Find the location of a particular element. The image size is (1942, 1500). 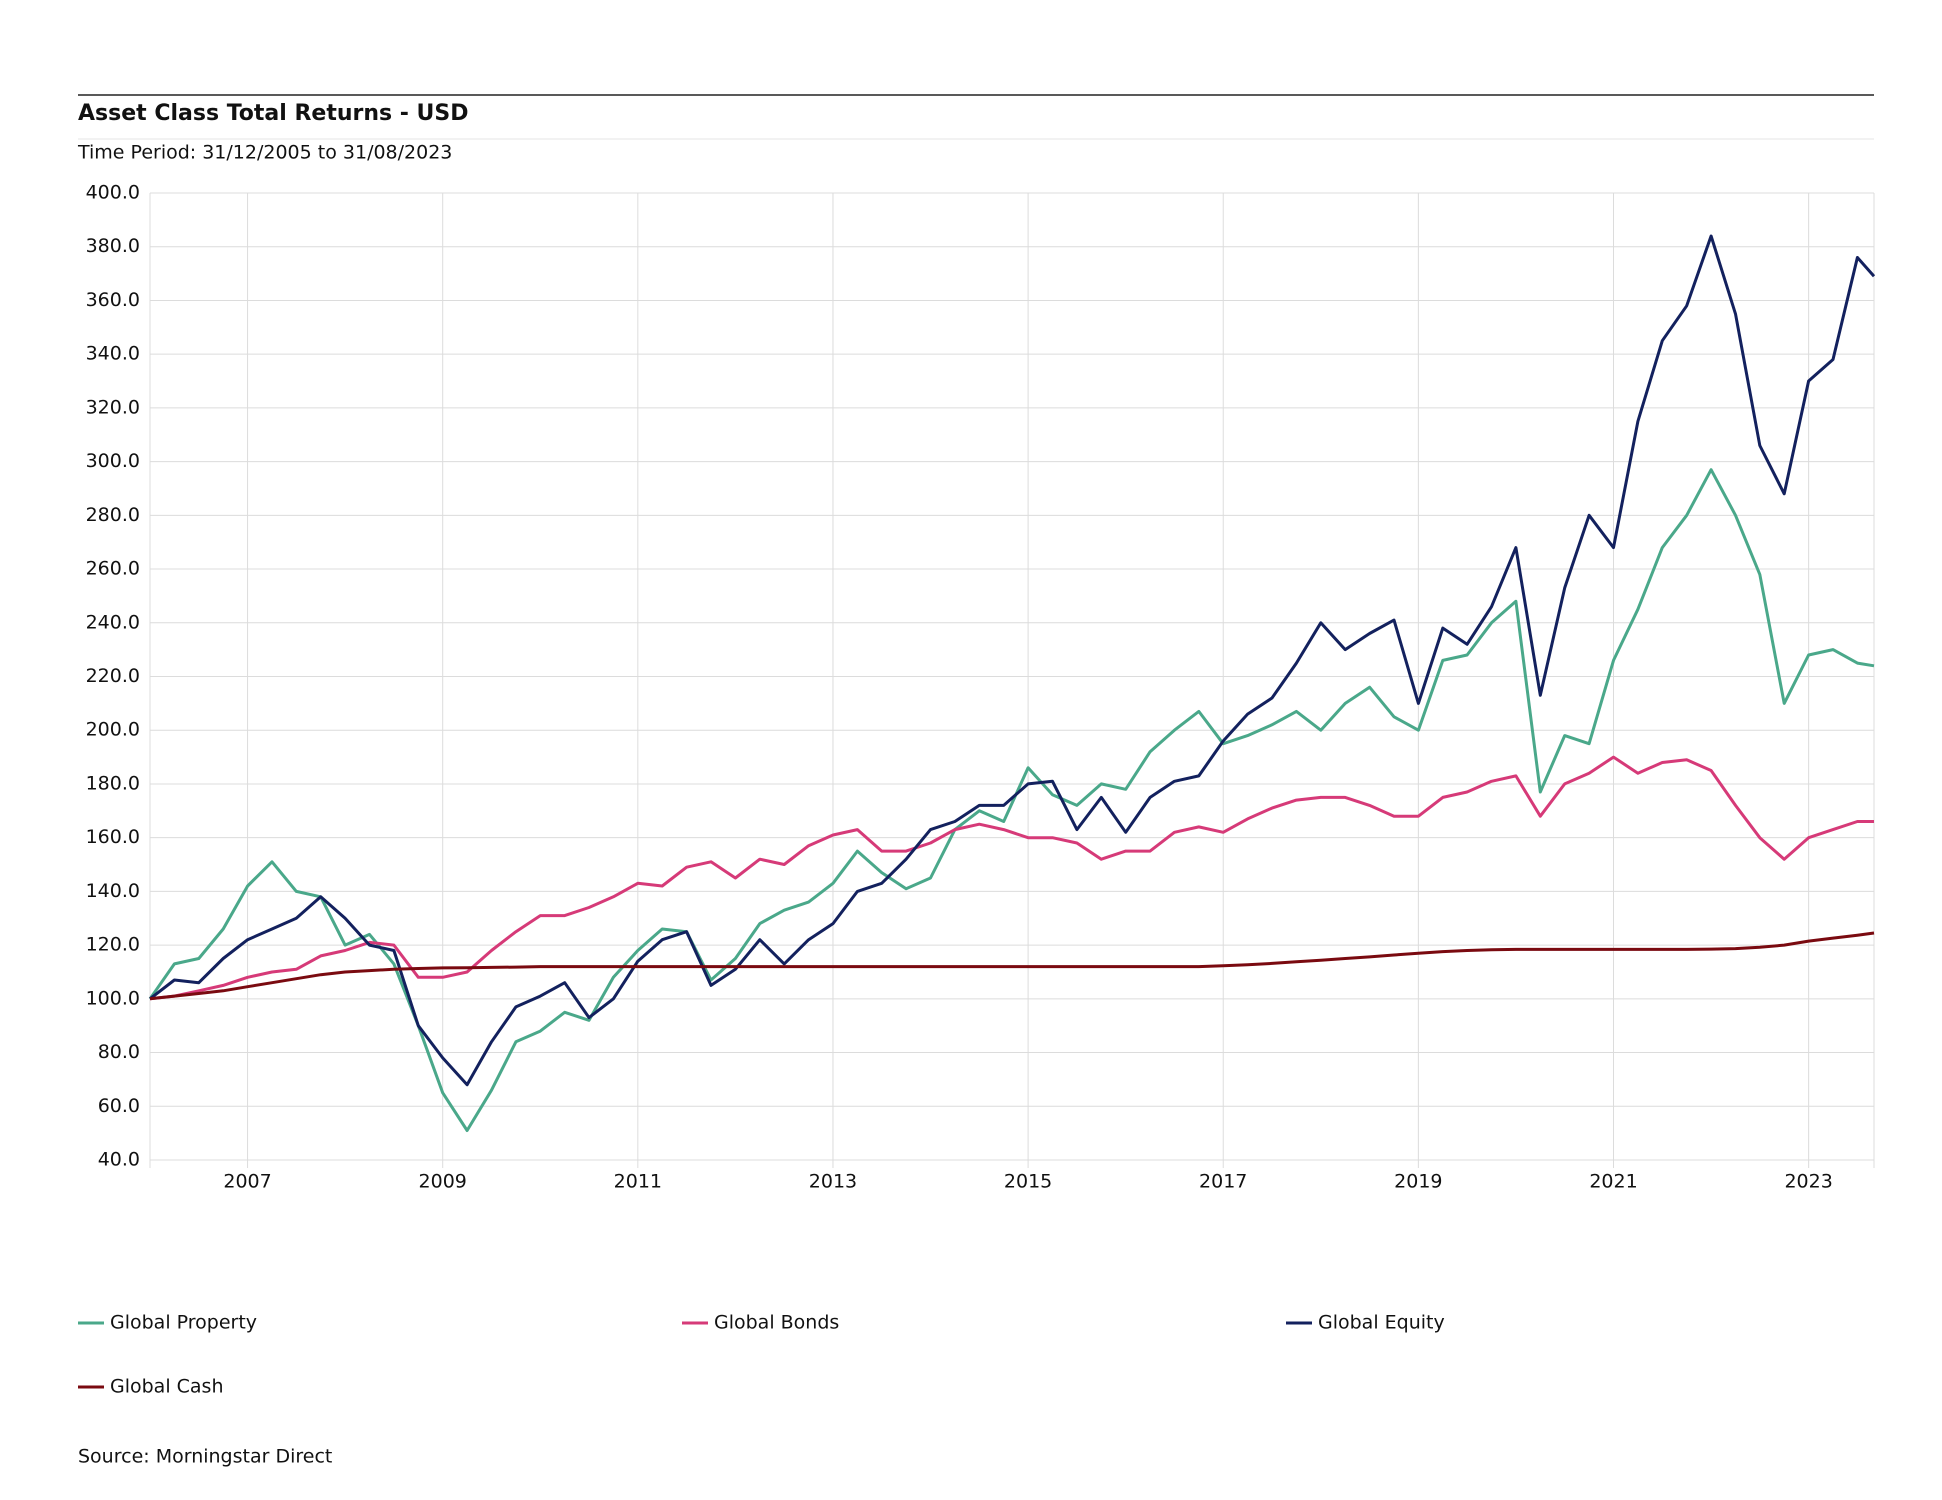

x-tick-label: 2019 is located at coordinates (1418, 1182).